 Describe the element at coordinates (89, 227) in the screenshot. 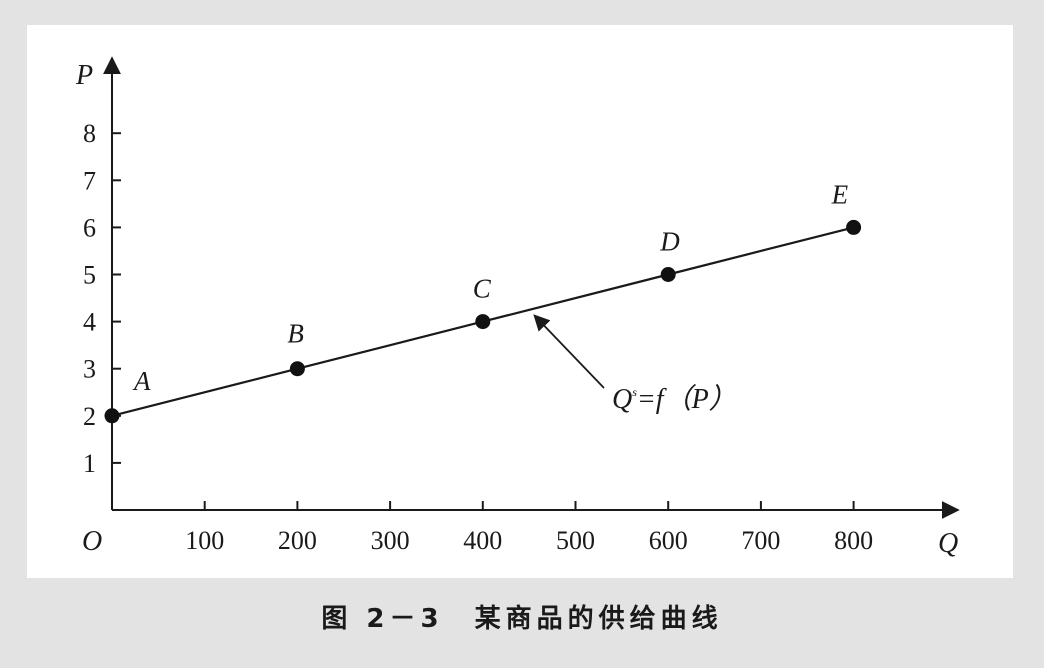

I see `y-tick-label: 6` at that location.